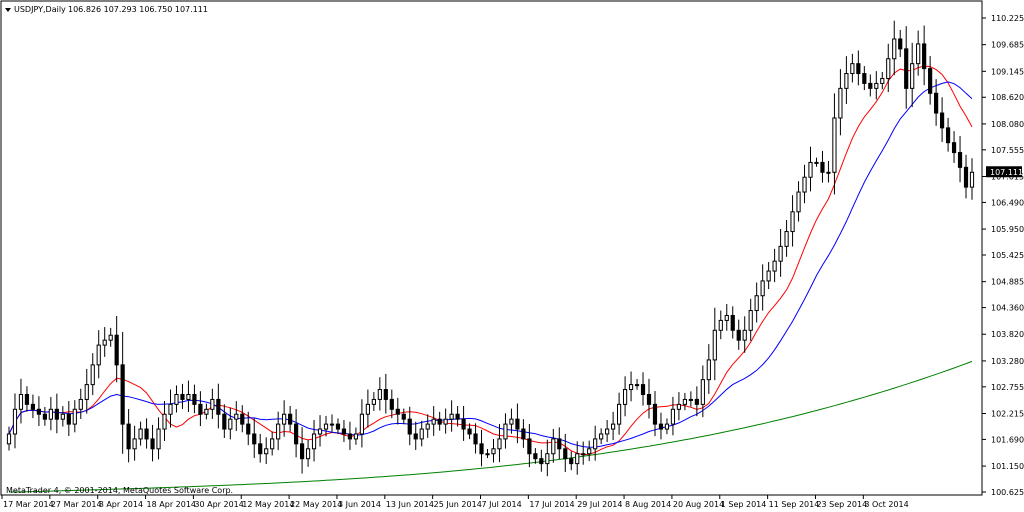 This screenshot has height=512, width=1024. I want to click on time-tick-label: 18 Apr 2014, so click(171, 504).